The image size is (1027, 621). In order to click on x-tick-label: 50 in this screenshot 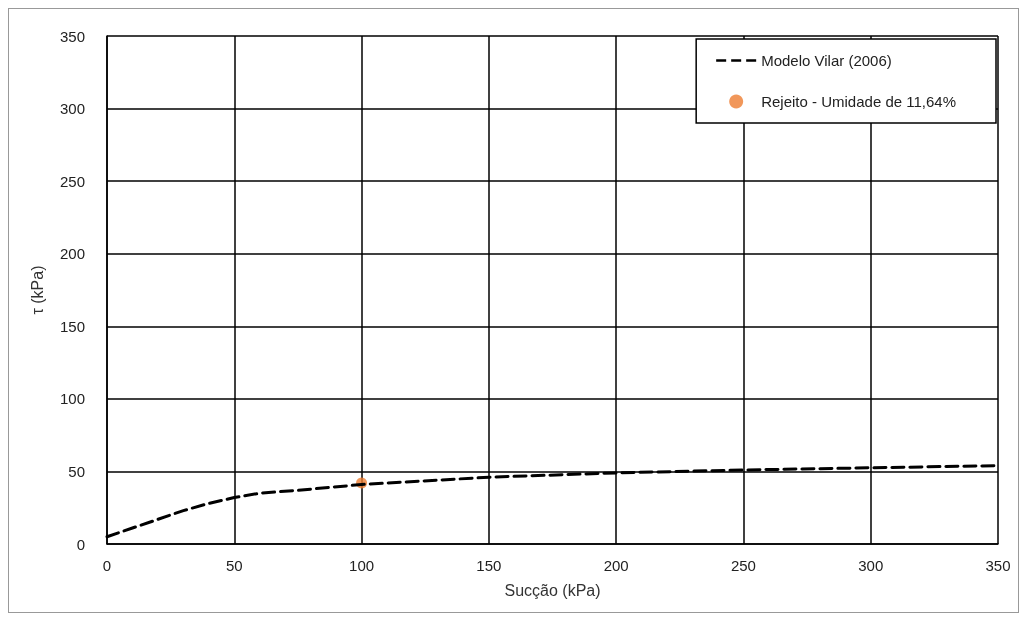, I will do `click(234, 565)`.